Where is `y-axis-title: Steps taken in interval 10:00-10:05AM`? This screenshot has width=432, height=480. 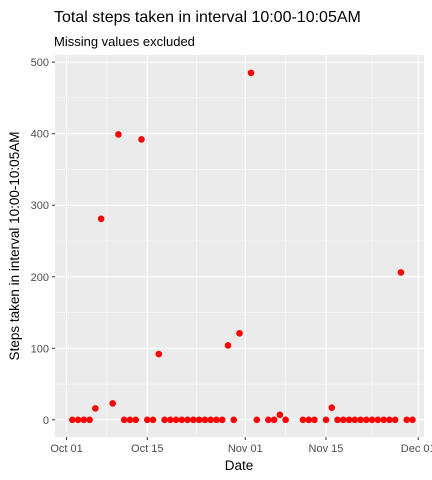 y-axis-title: Steps taken in interval 10:00-10:05AM is located at coordinates (14, 246).